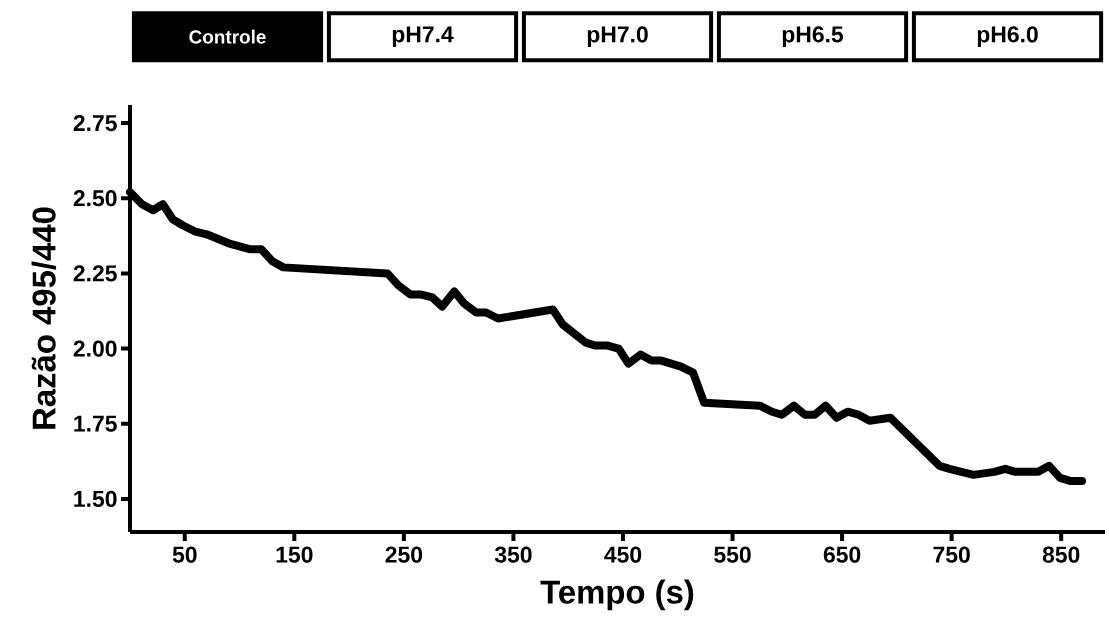  I want to click on x-tick-label: 550, so click(732, 554).